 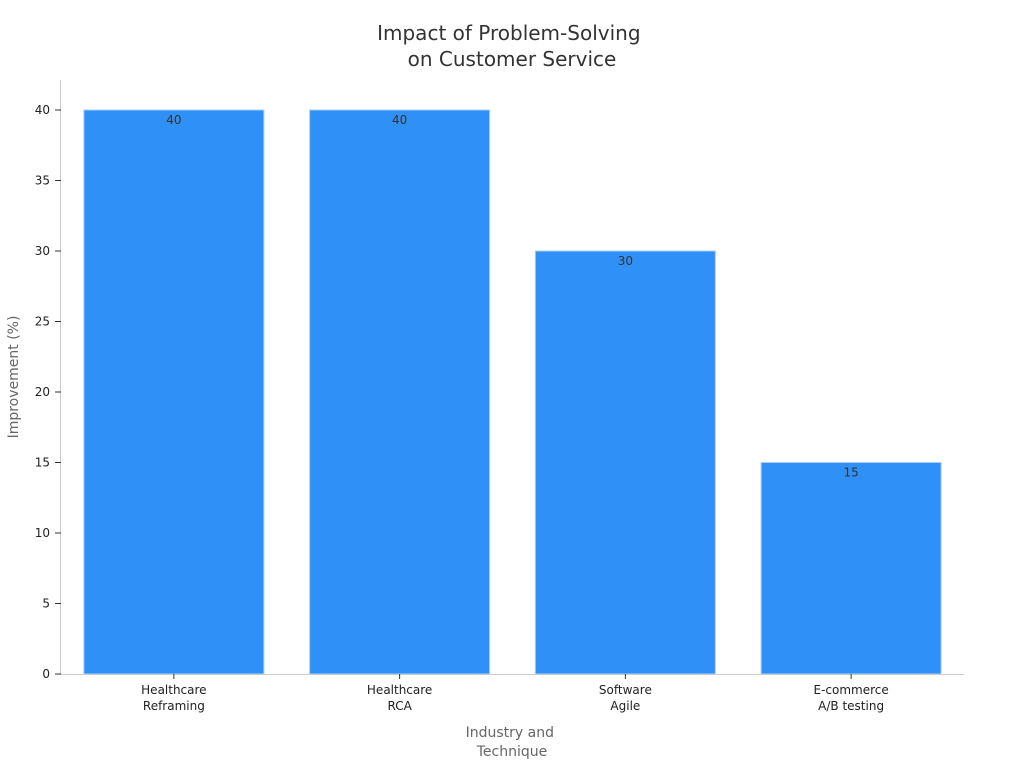 I want to click on y-tick-label: 25, so click(x=42, y=322).